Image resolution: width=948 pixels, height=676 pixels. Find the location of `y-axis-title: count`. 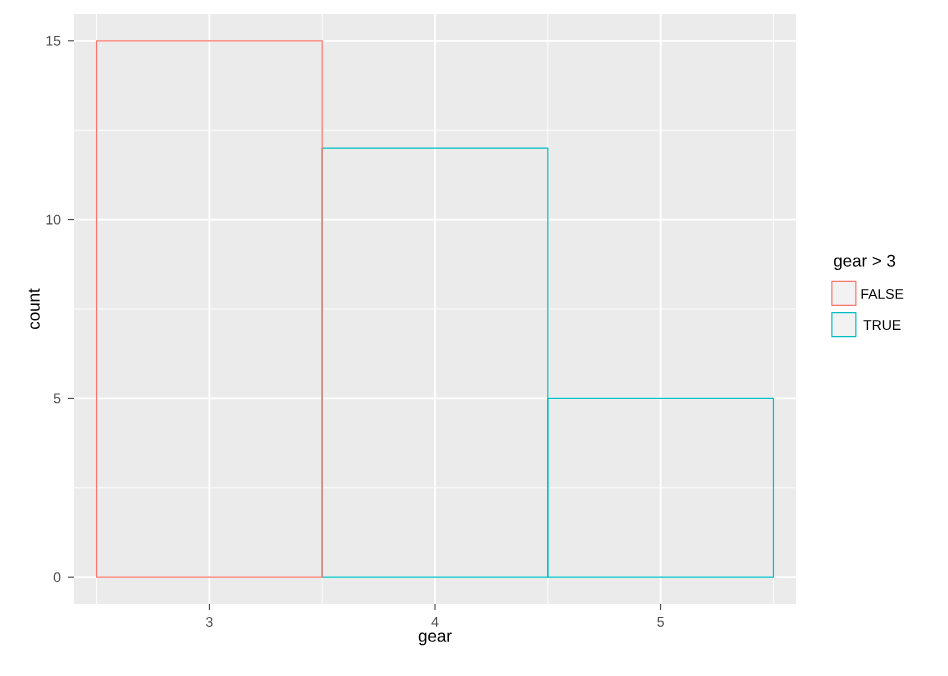

y-axis-title: count is located at coordinates (34, 308).